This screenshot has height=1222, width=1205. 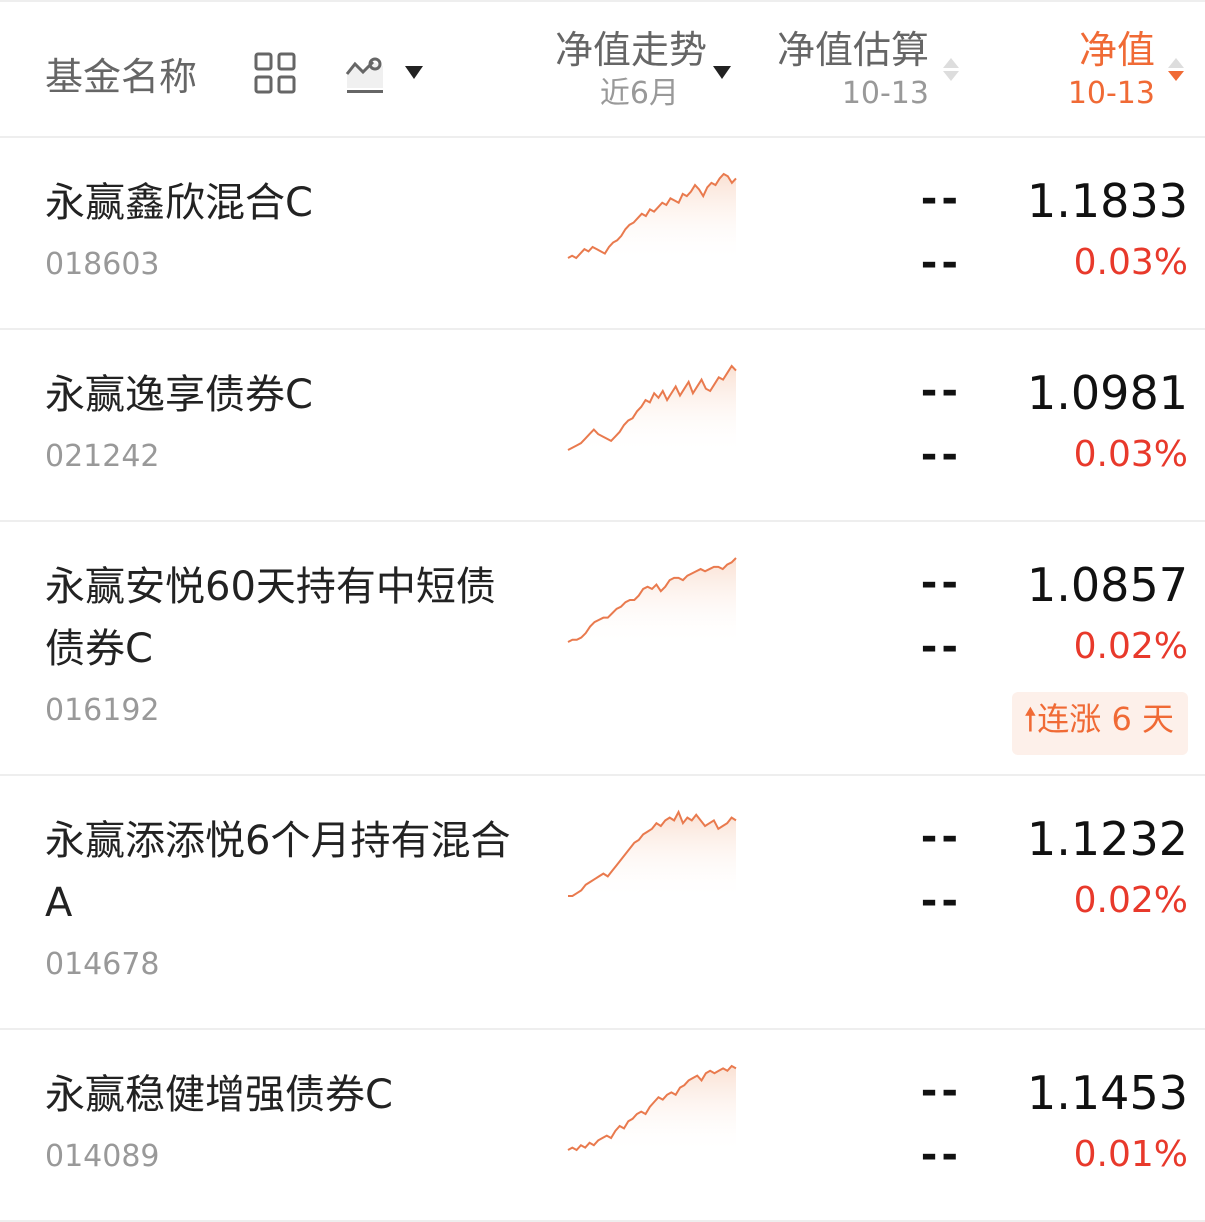 What do you see at coordinates (121, 77) in the screenshot?
I see `fund-name-header: 基金名称` at bounding box center [121, 77].